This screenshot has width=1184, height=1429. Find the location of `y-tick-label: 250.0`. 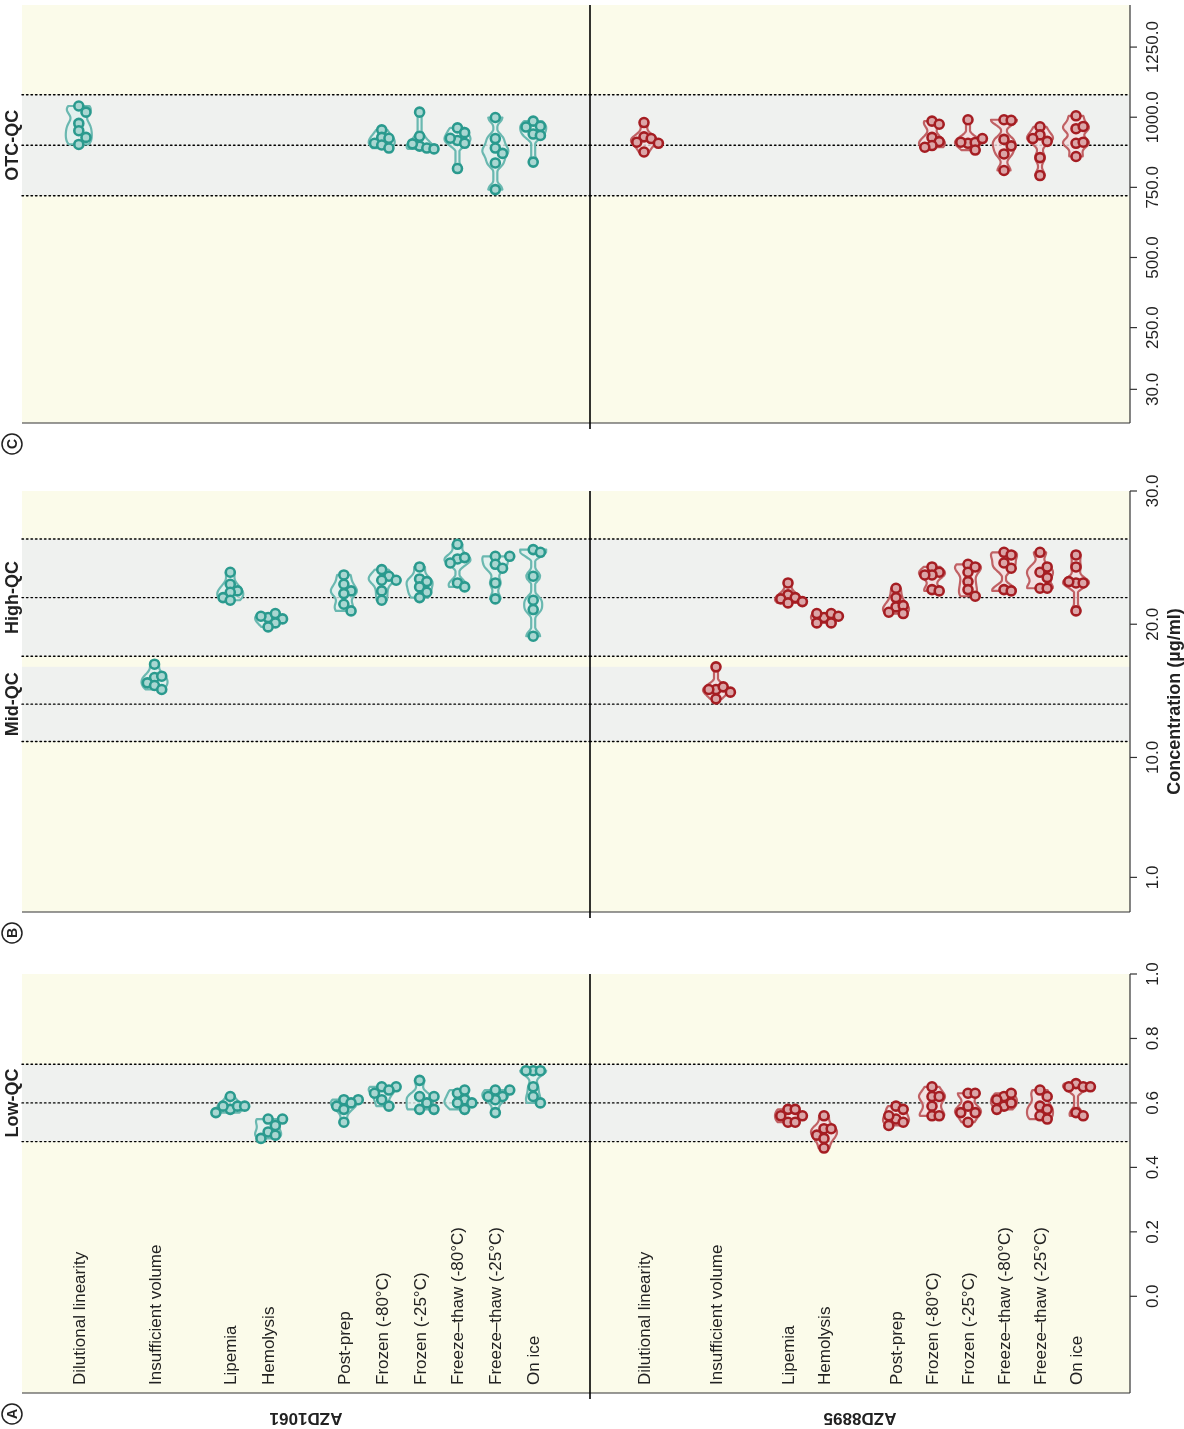

y-tick-label: 250.0 is located at coordinates (1152, 327).